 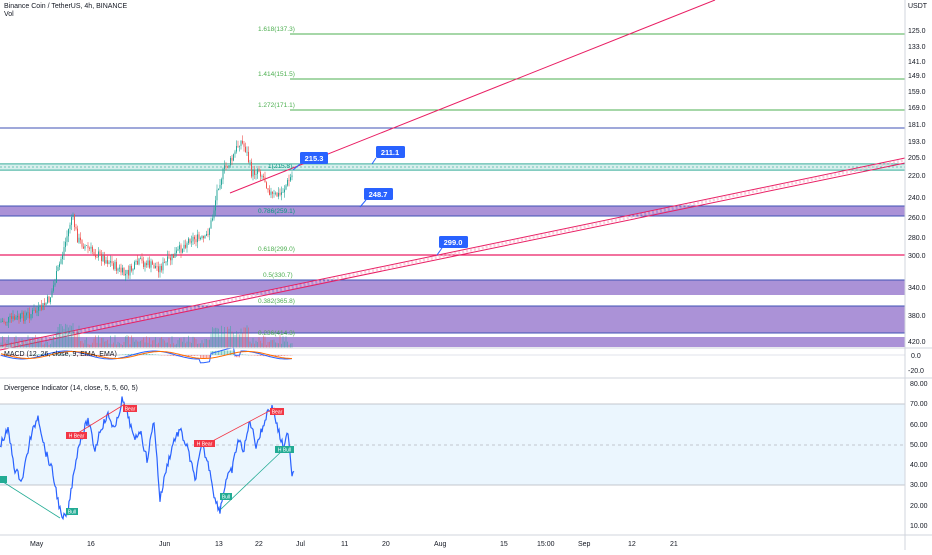 I want to click on fib-label-1414: 1.414(151.5), so click(x=276, y=74).